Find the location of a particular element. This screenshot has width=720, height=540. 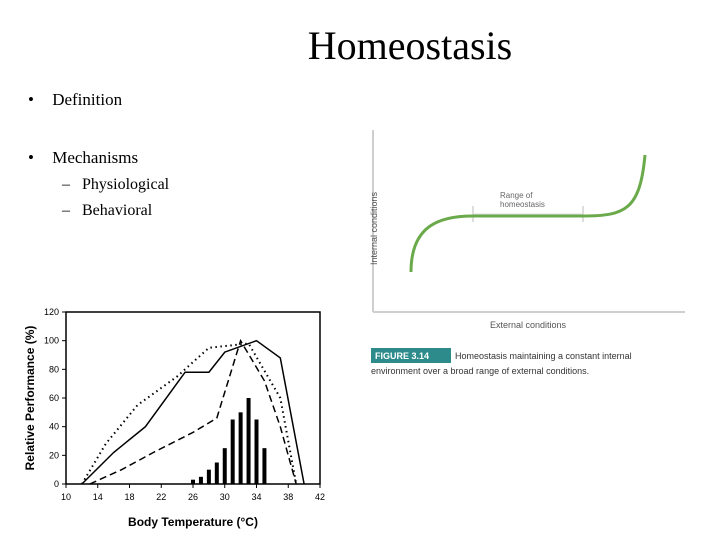

bullet-definition: • Definition is located at coordinates (75, 100).